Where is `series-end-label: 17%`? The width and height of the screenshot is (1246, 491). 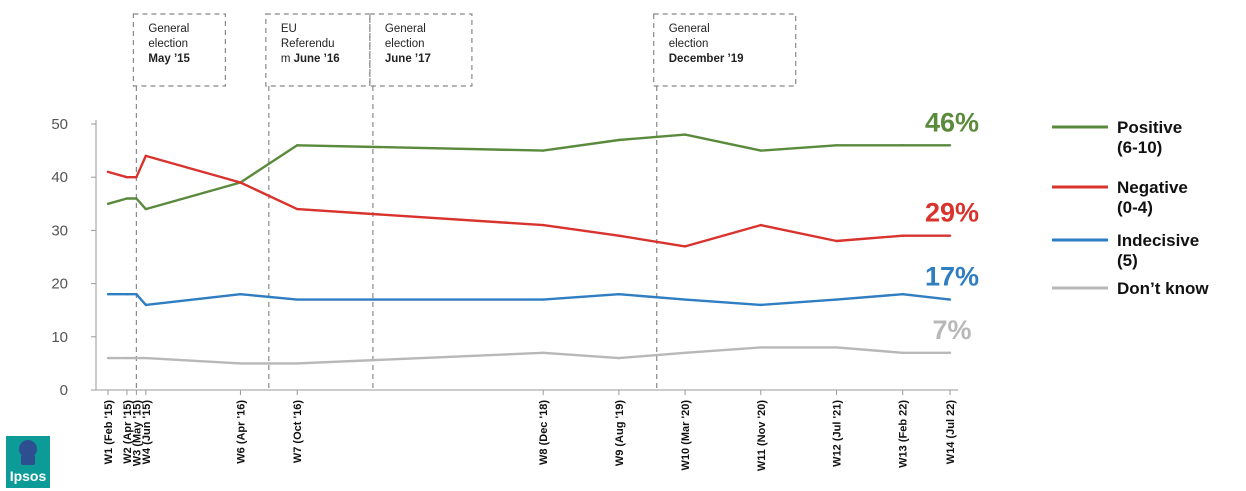 series-end-label: 17% is located at coordinates (952, 277).